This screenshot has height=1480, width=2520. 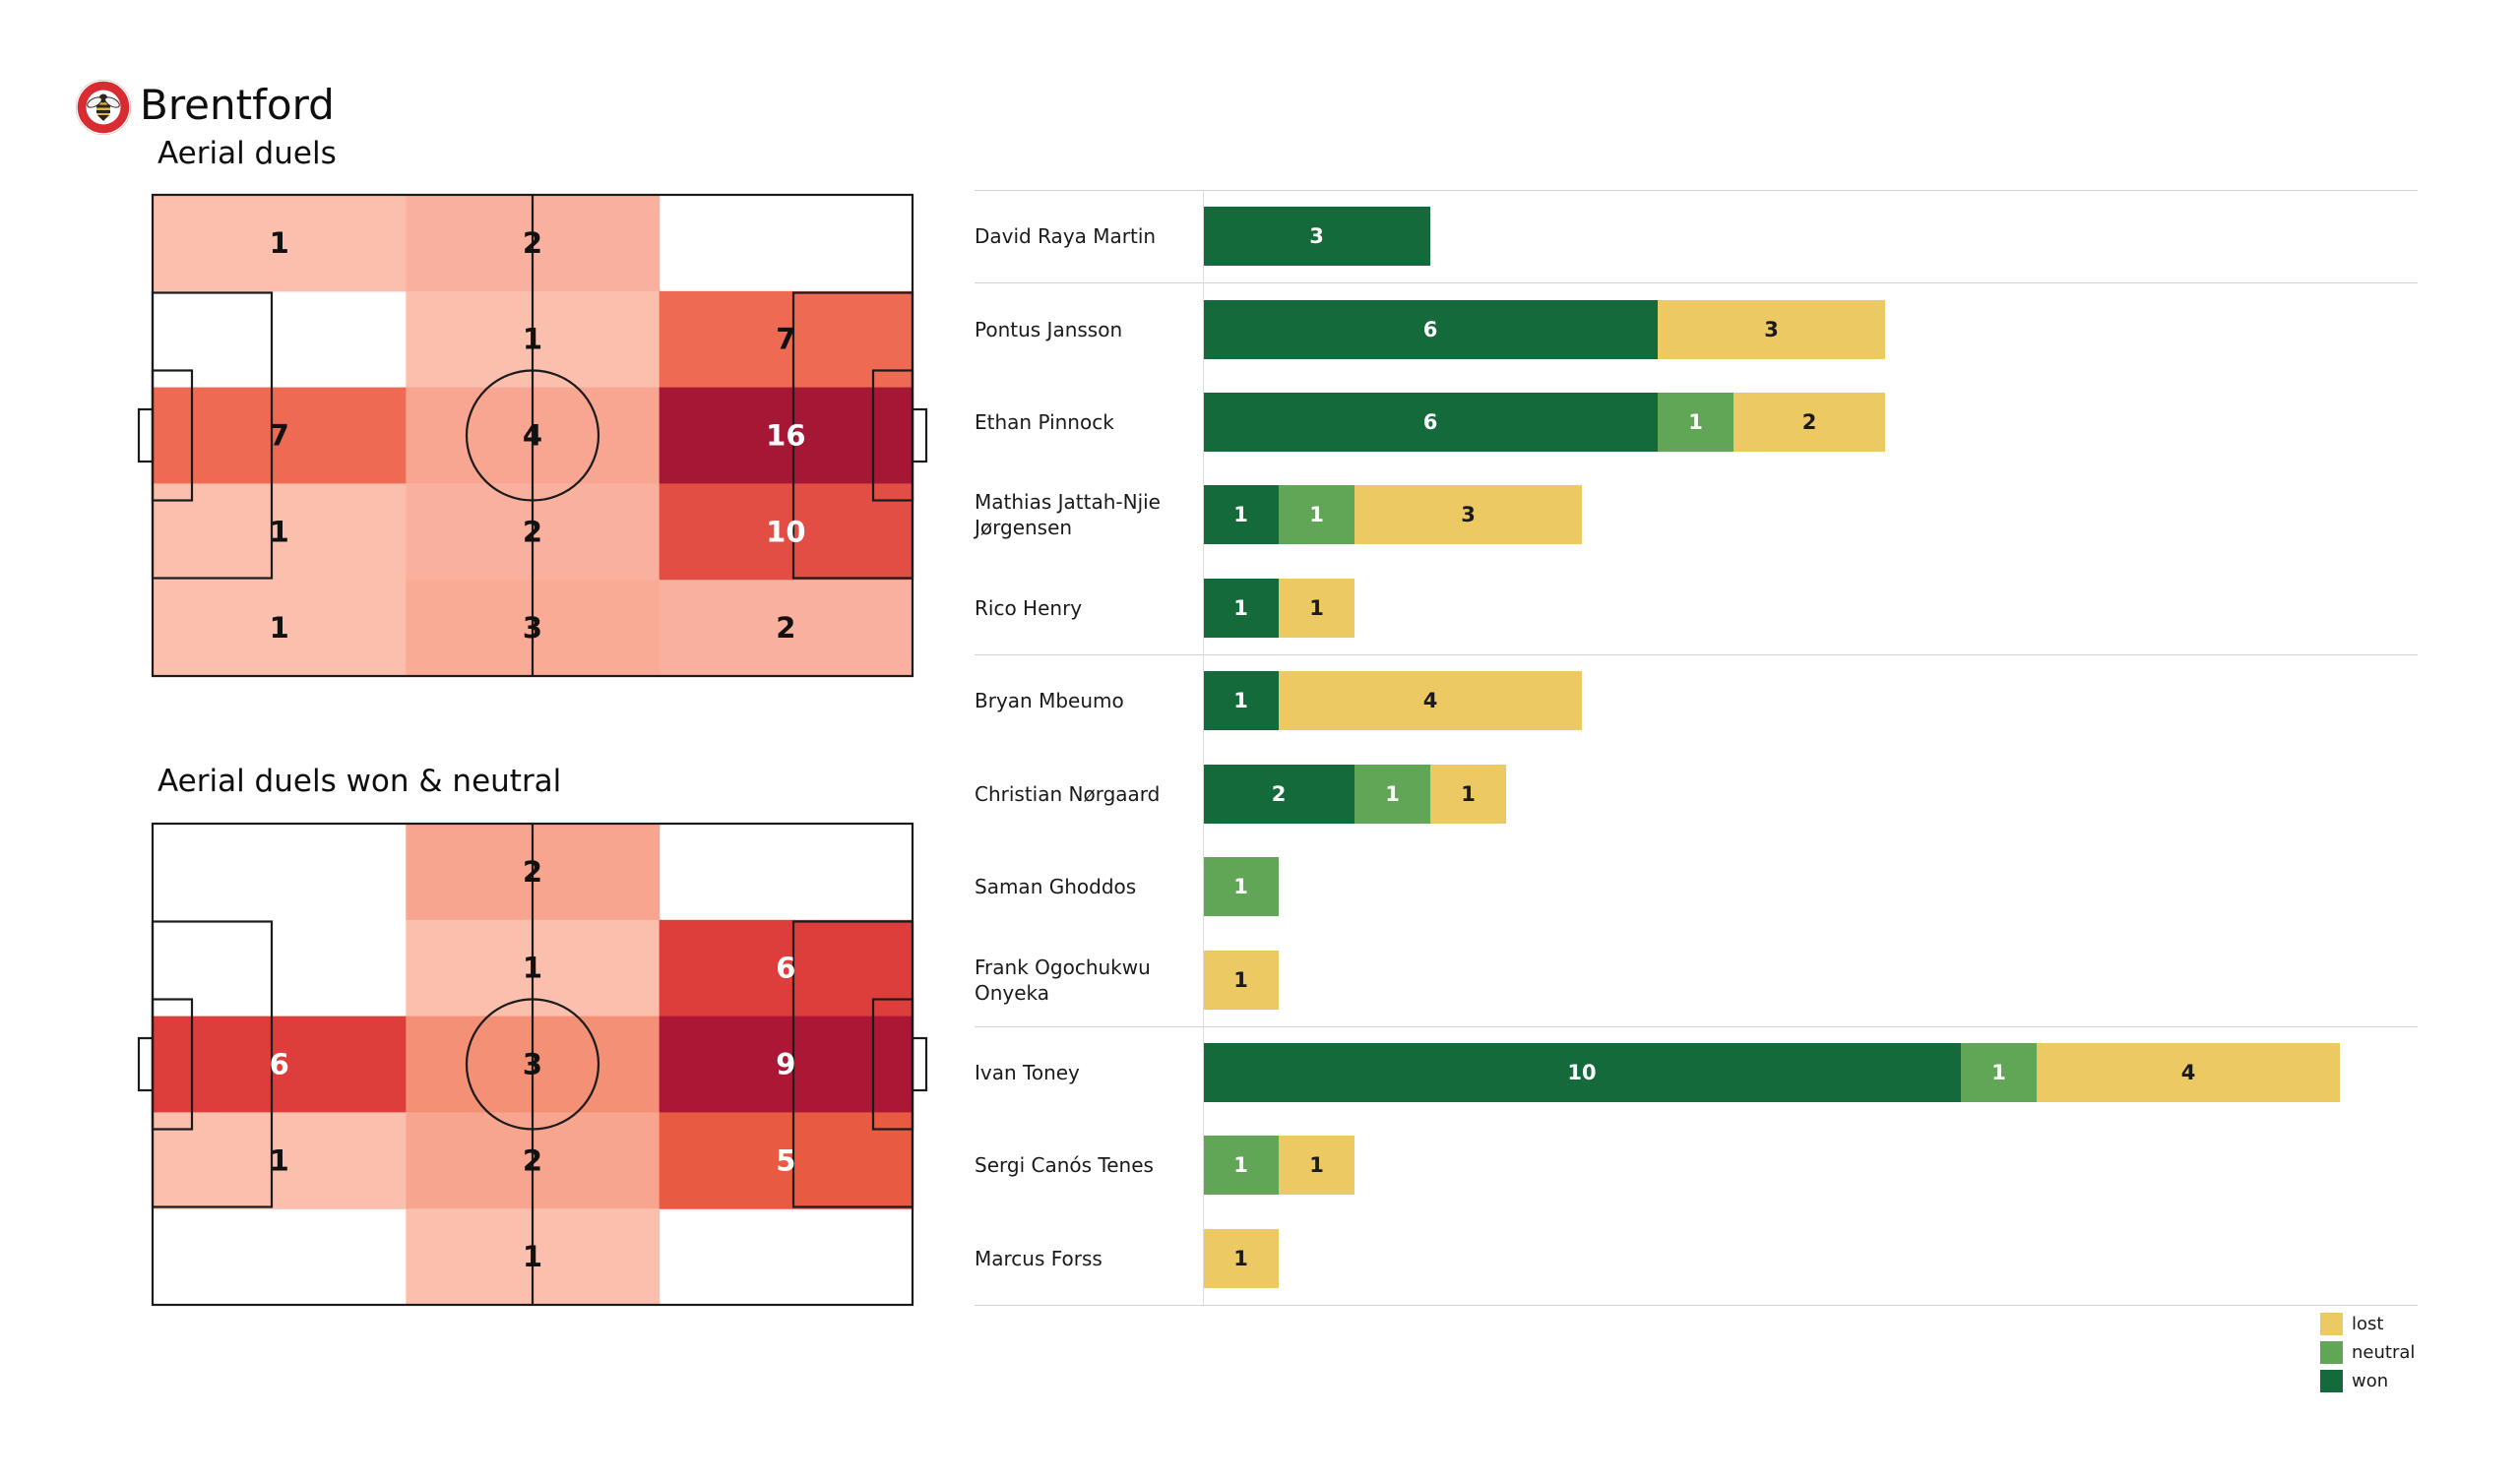 What do you see at coordinates (785, 1160) in the screenshot?
I see `heatmap-cell-value: 5` at bounding box center [785, 1160].